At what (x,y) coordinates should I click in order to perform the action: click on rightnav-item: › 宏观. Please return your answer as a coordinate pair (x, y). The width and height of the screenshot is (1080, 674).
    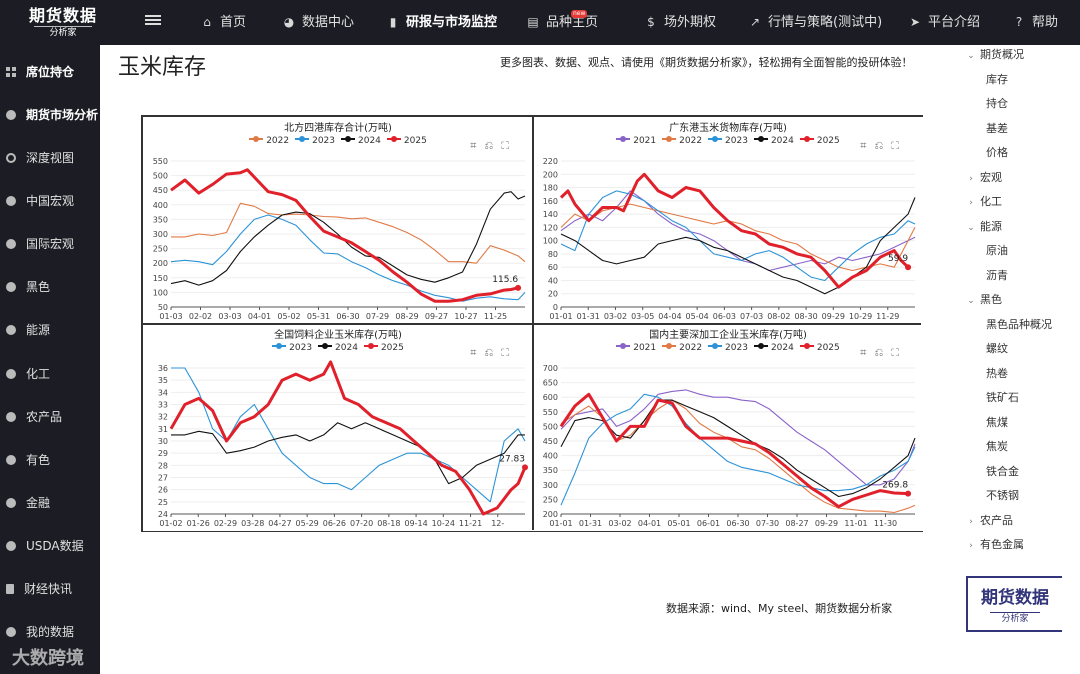
    Looking at the image, I should click on (982, 178).